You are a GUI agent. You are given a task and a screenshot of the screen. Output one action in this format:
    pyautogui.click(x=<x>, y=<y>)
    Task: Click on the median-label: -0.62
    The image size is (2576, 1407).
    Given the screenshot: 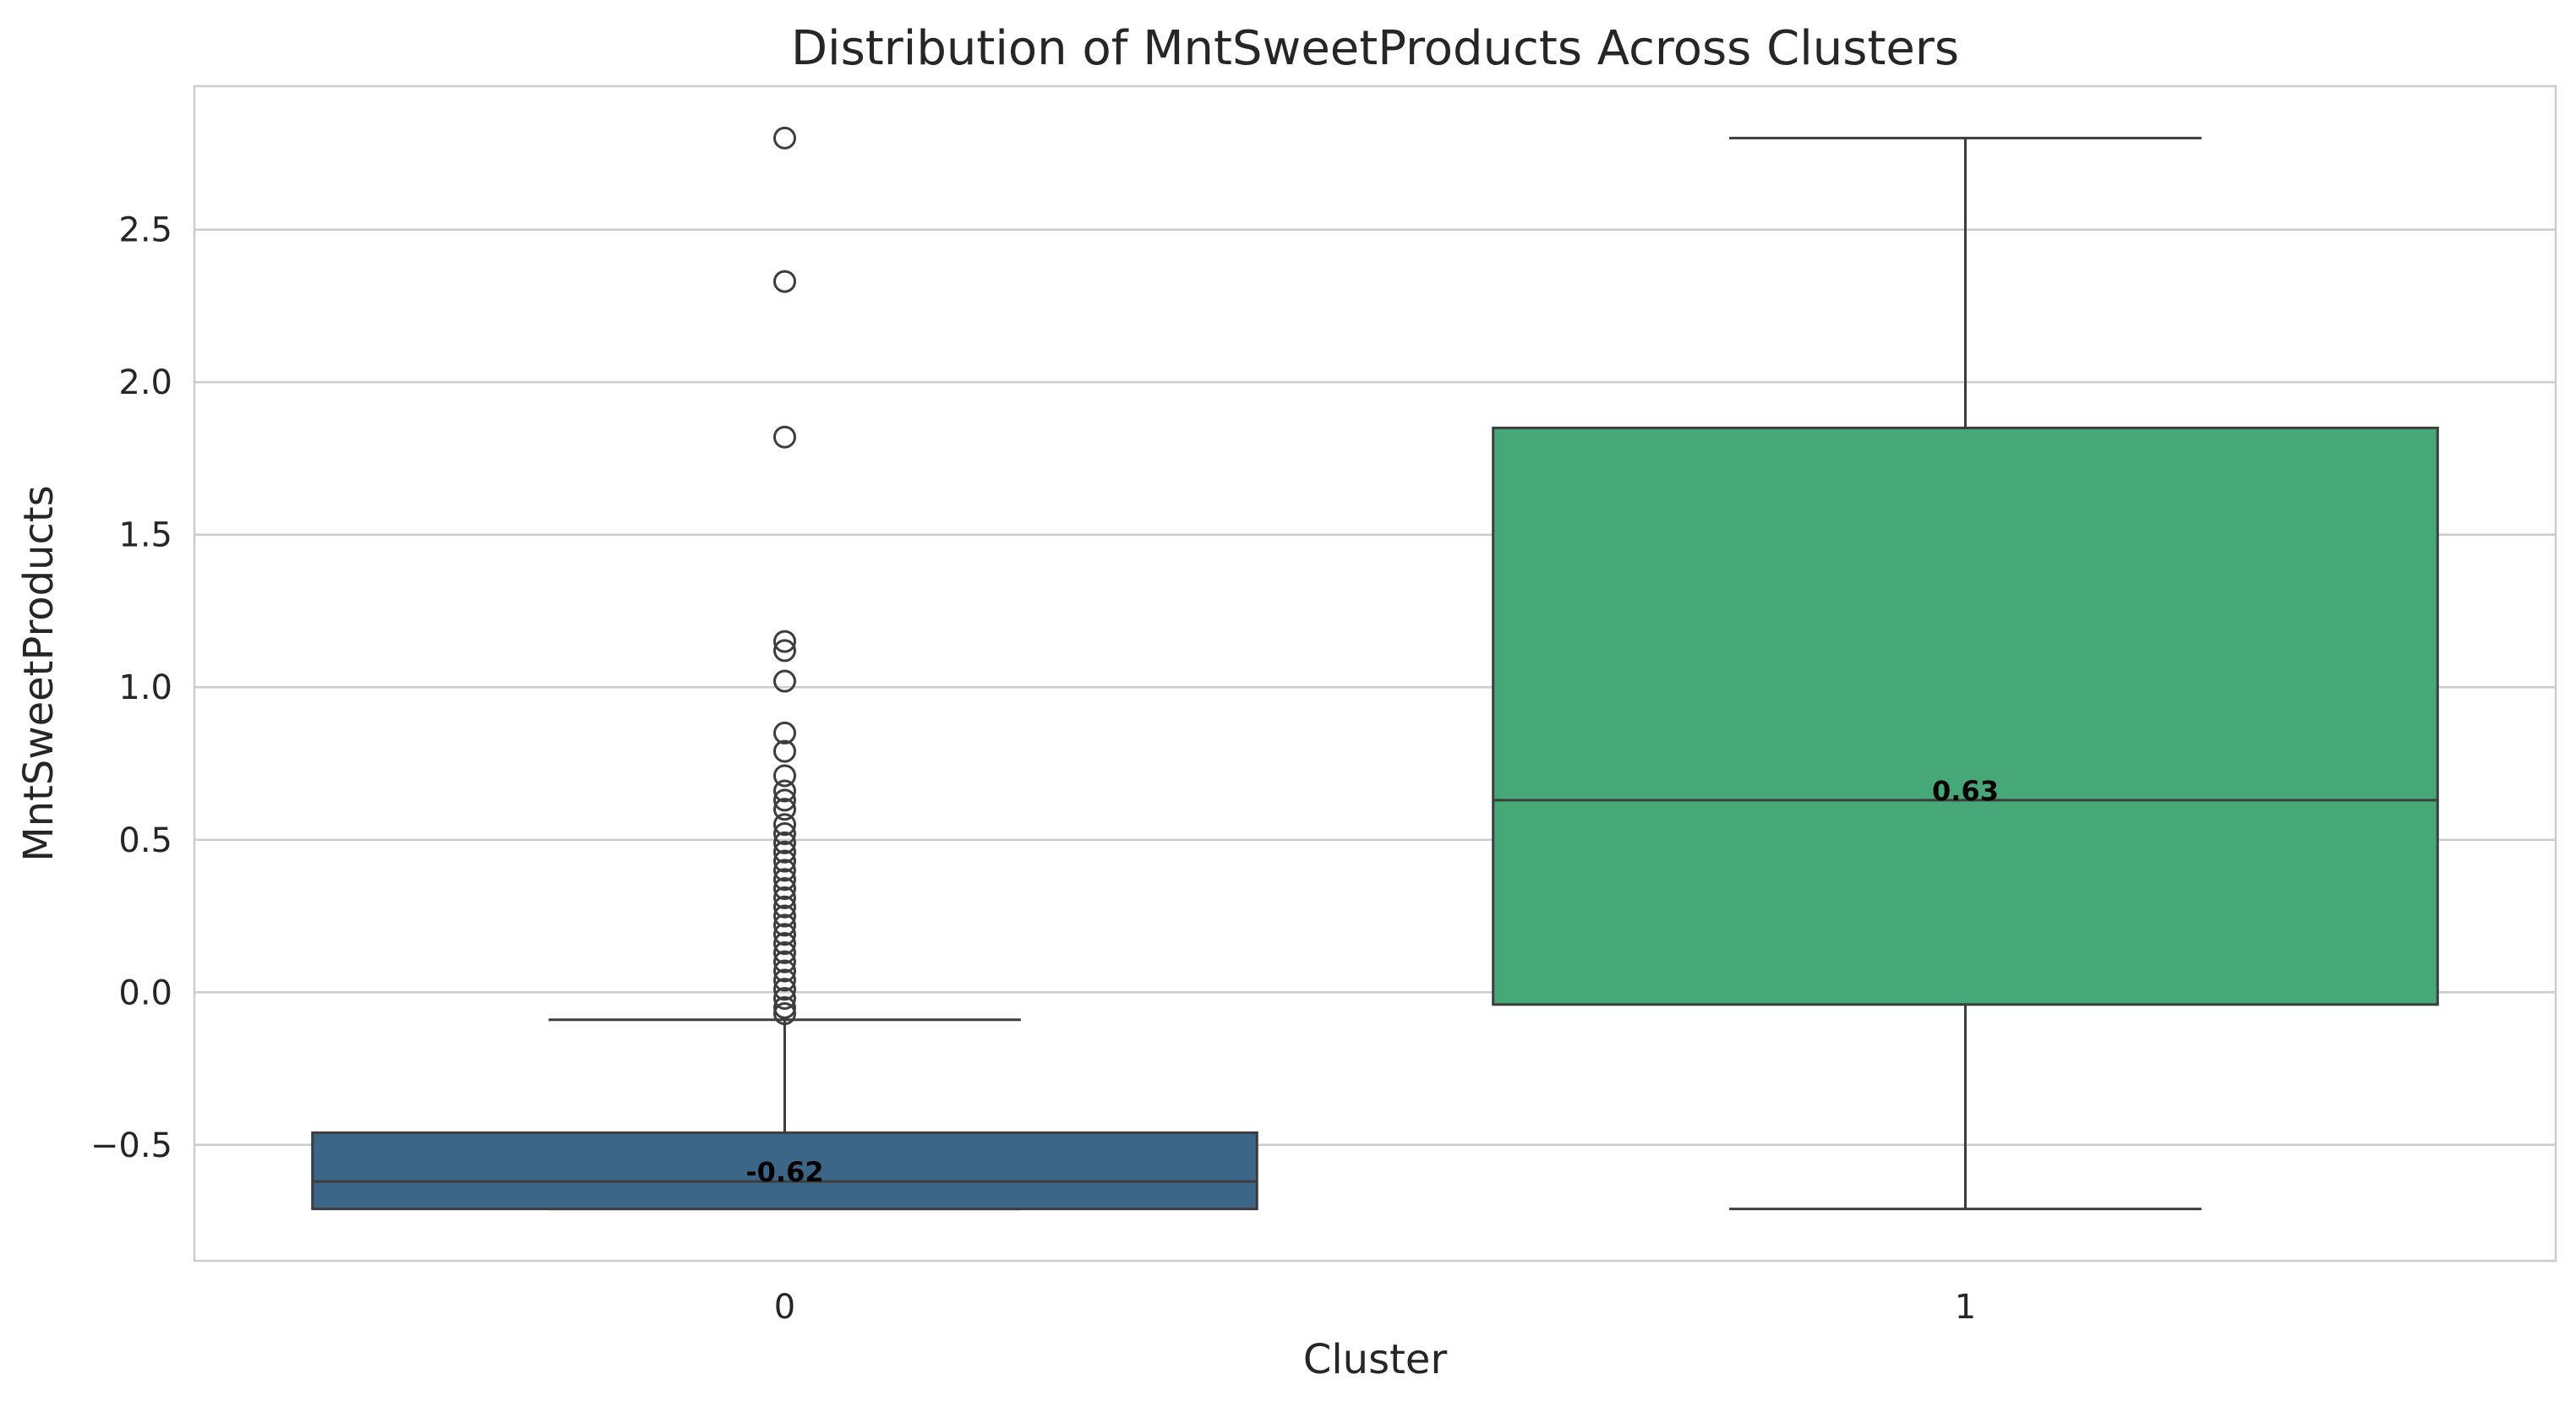 What is the action you would take?
    pyautogui.click(x=784, y=1172)
    